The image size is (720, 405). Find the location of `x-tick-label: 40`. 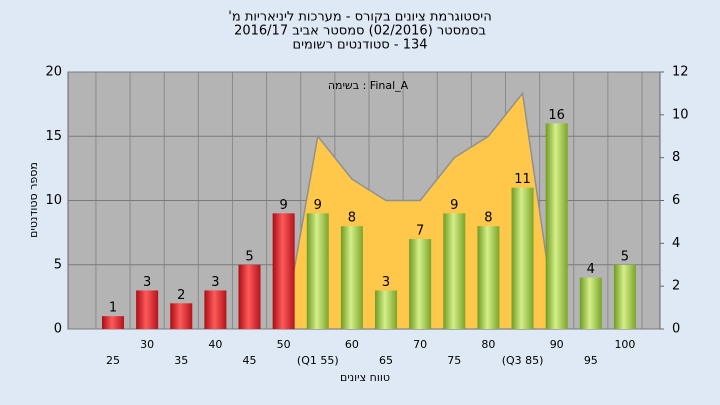

x-tick-label: 40 is located at coordinates (215, 344).